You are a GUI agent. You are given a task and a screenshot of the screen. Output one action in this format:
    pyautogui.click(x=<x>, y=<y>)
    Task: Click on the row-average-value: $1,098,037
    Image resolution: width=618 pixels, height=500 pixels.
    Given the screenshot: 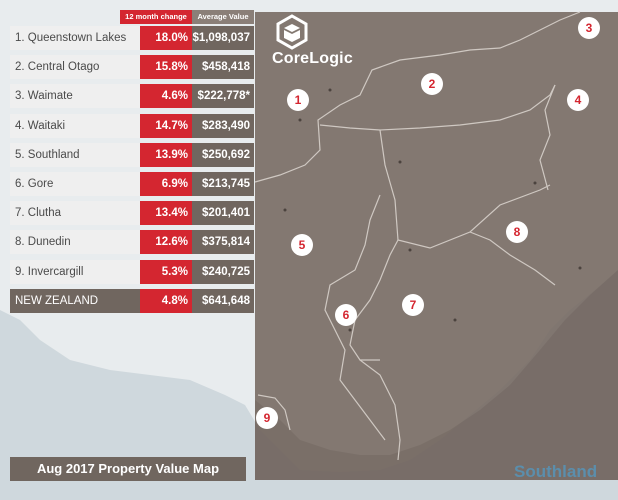 What is the action you would take?
    pyautogui.click(x=223, y=38)
    